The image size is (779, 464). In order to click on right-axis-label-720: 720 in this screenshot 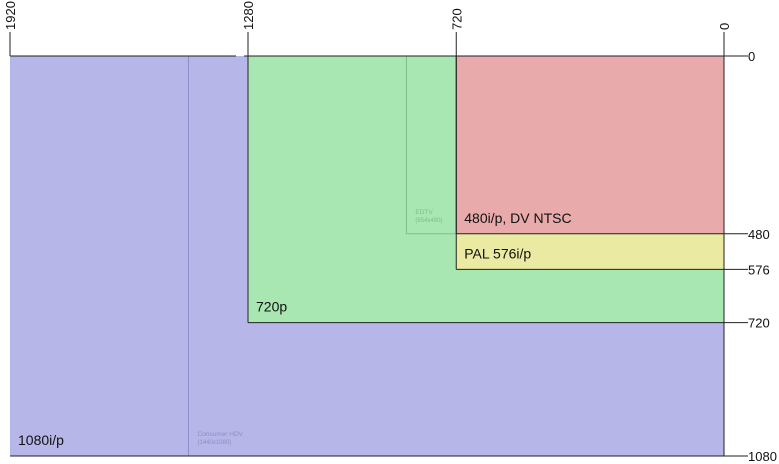, I will do `click(759, 323)`.